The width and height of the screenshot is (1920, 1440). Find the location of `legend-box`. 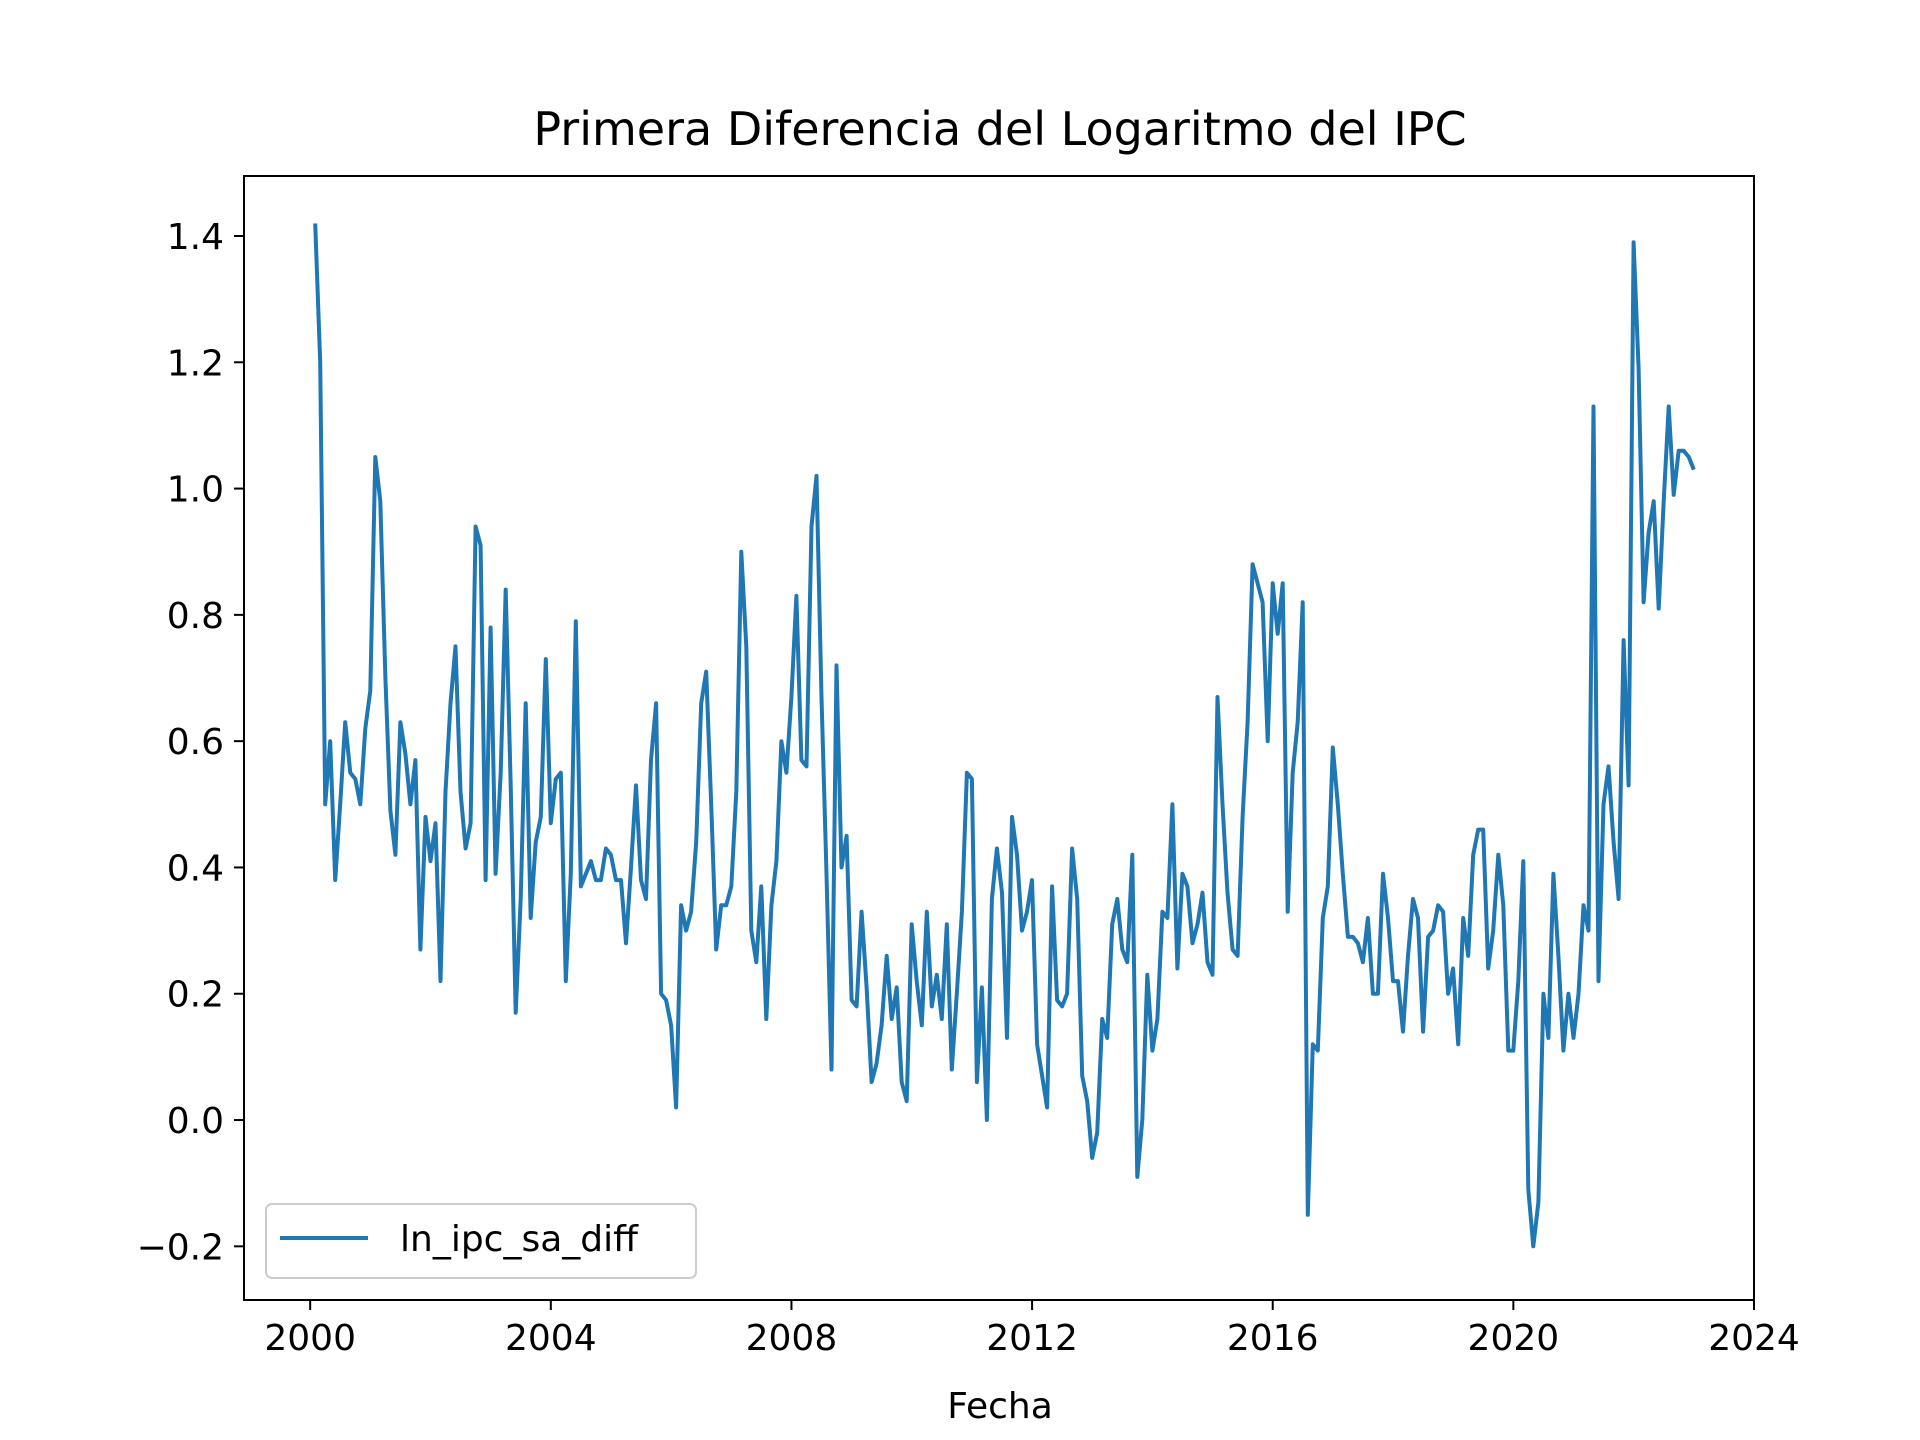

legend-box is located at coordinates (481, 1241).